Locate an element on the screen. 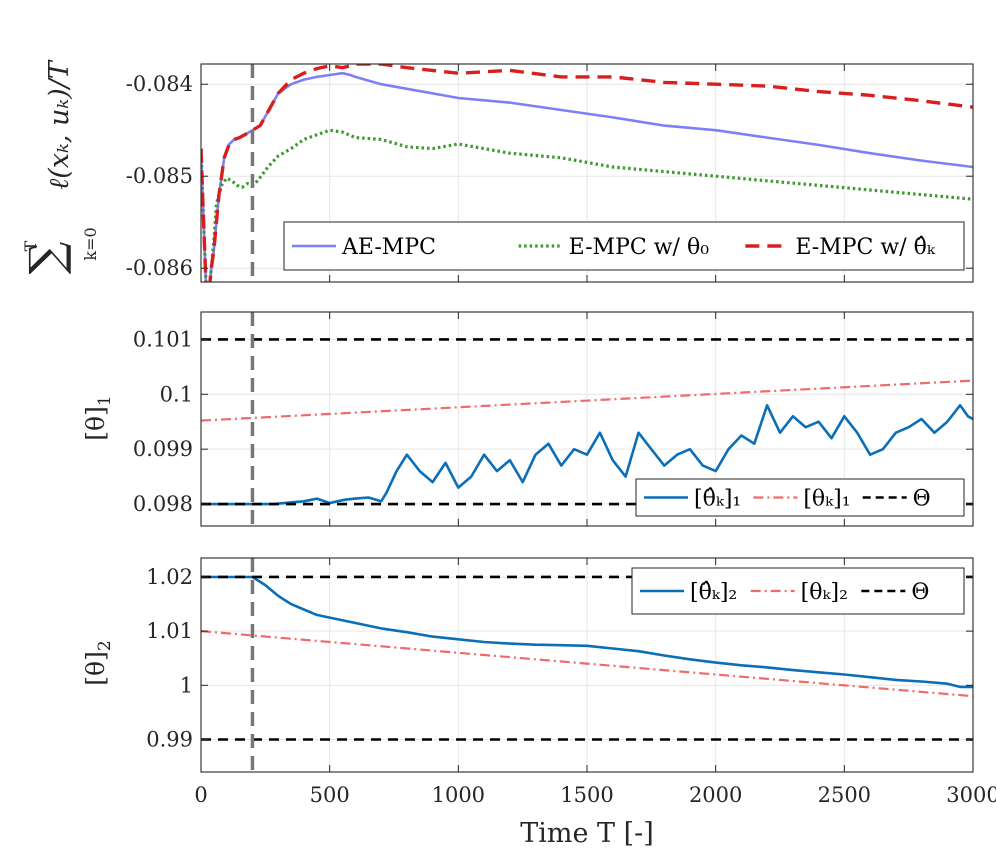 This screenshot has height=853, width=996. legend-label: [θ̂ₖ]₁ is located at coordinates (717, 499).